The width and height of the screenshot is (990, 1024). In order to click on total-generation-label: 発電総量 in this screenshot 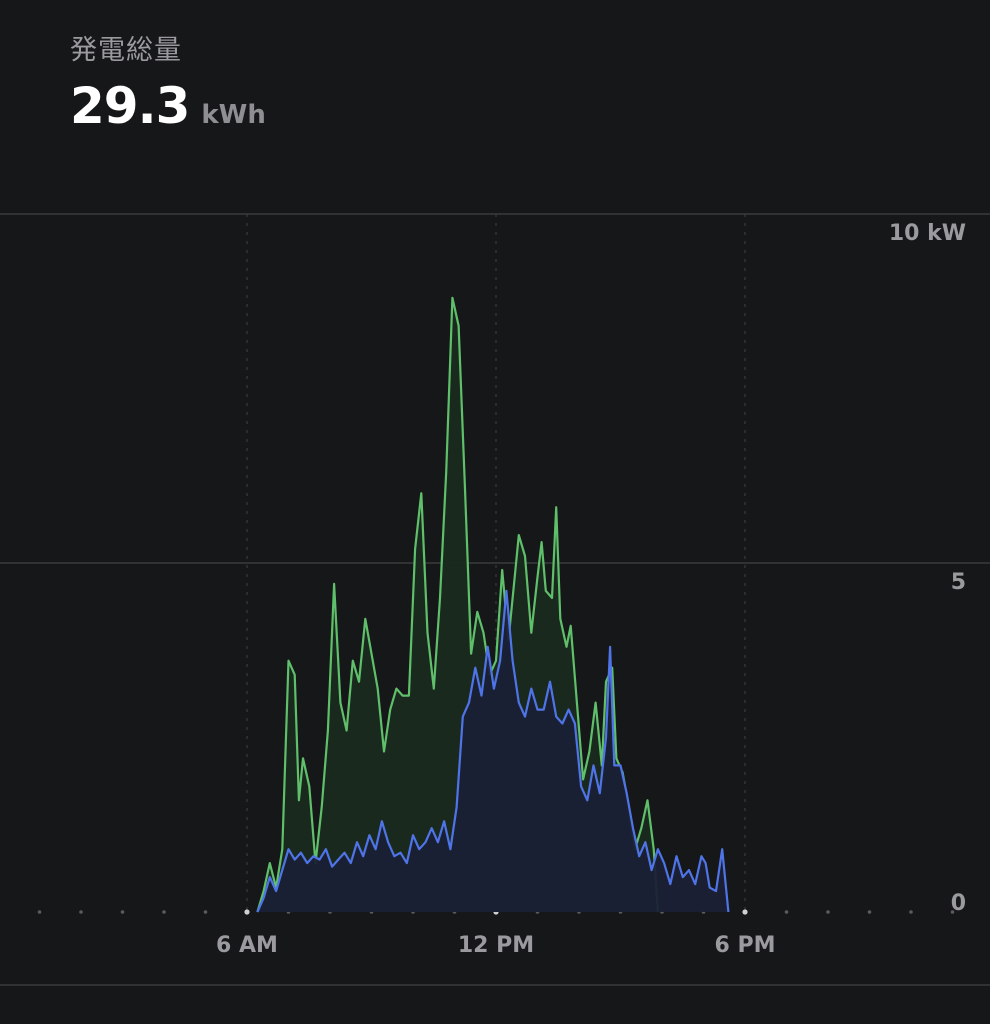, I will do `click(126, 50)`.